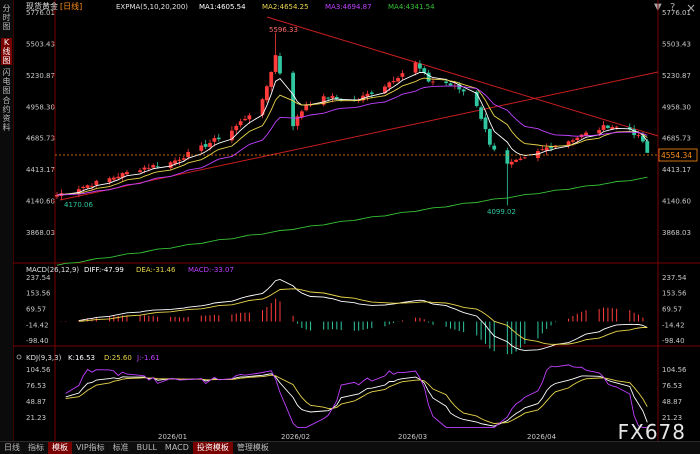  I want to click on kdj-settings-icon, so click(19, 357).